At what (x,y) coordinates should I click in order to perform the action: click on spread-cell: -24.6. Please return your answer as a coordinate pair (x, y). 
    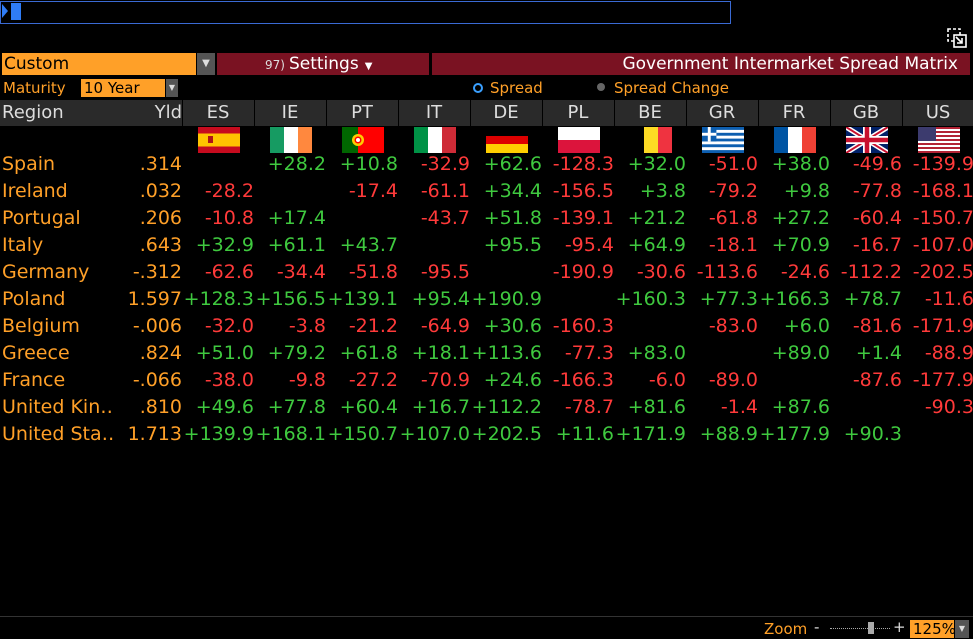
    Looking at the image, I should click on (805, 272).